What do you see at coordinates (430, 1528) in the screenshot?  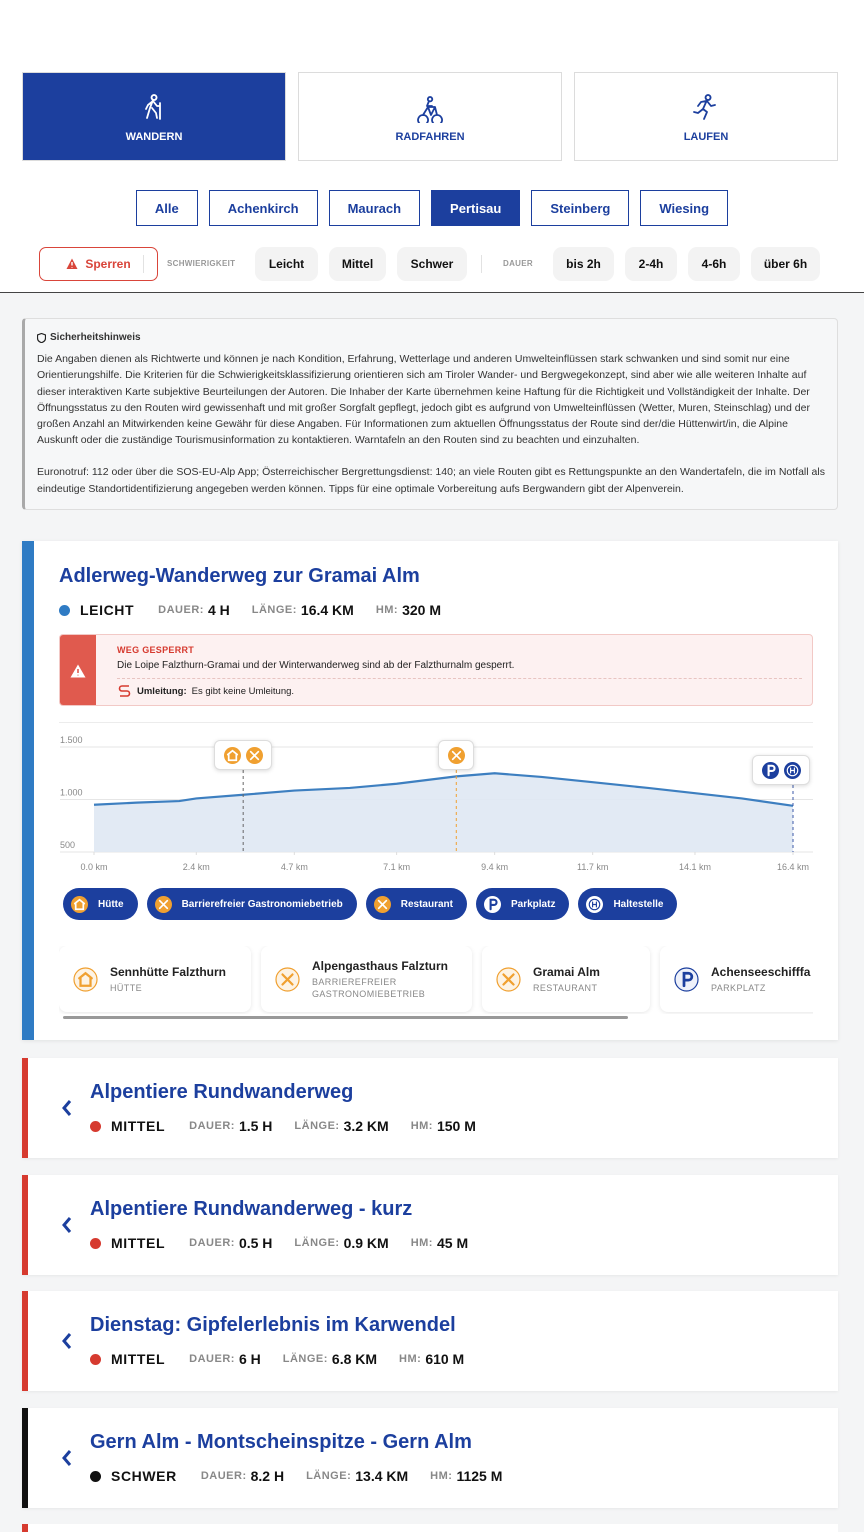 I see `next-route-edge` at bounding box center [430, 1528].